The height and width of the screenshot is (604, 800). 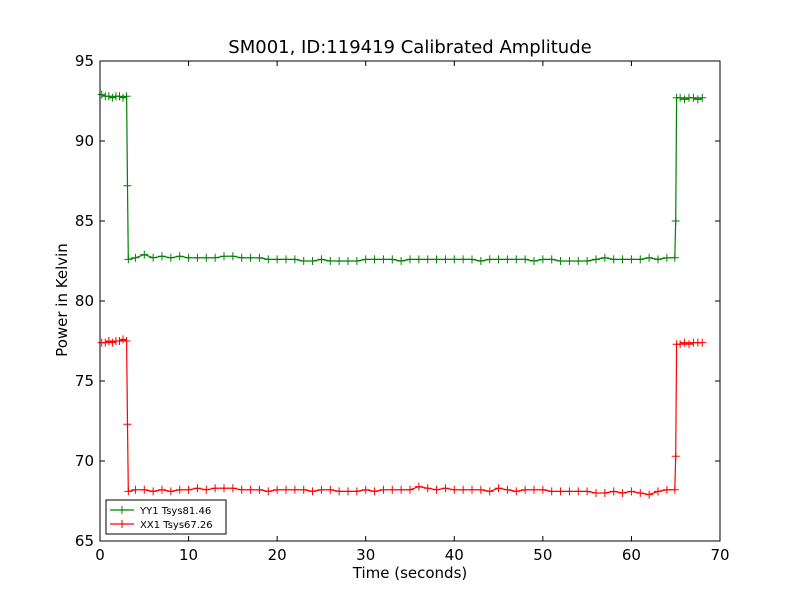 I want to click on x-tick-label: 20, so click(x=277, y=555).